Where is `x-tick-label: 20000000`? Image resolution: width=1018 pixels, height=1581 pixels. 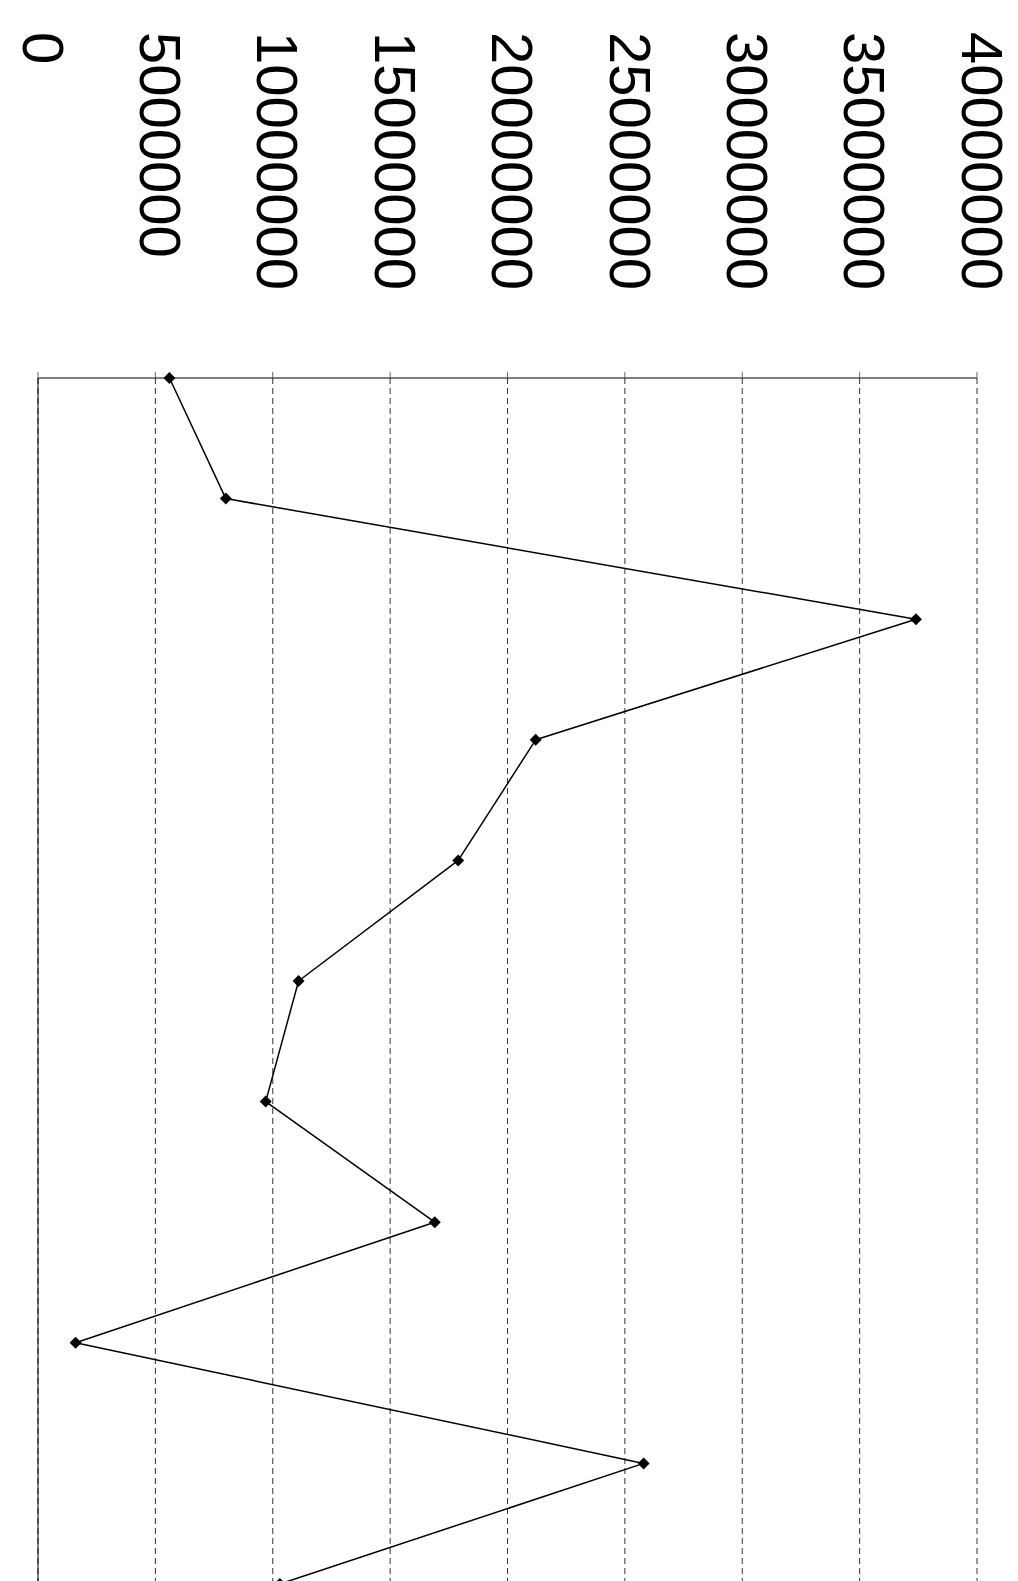 x-tick-label: 20000000 is located at coordinates (513, 161).